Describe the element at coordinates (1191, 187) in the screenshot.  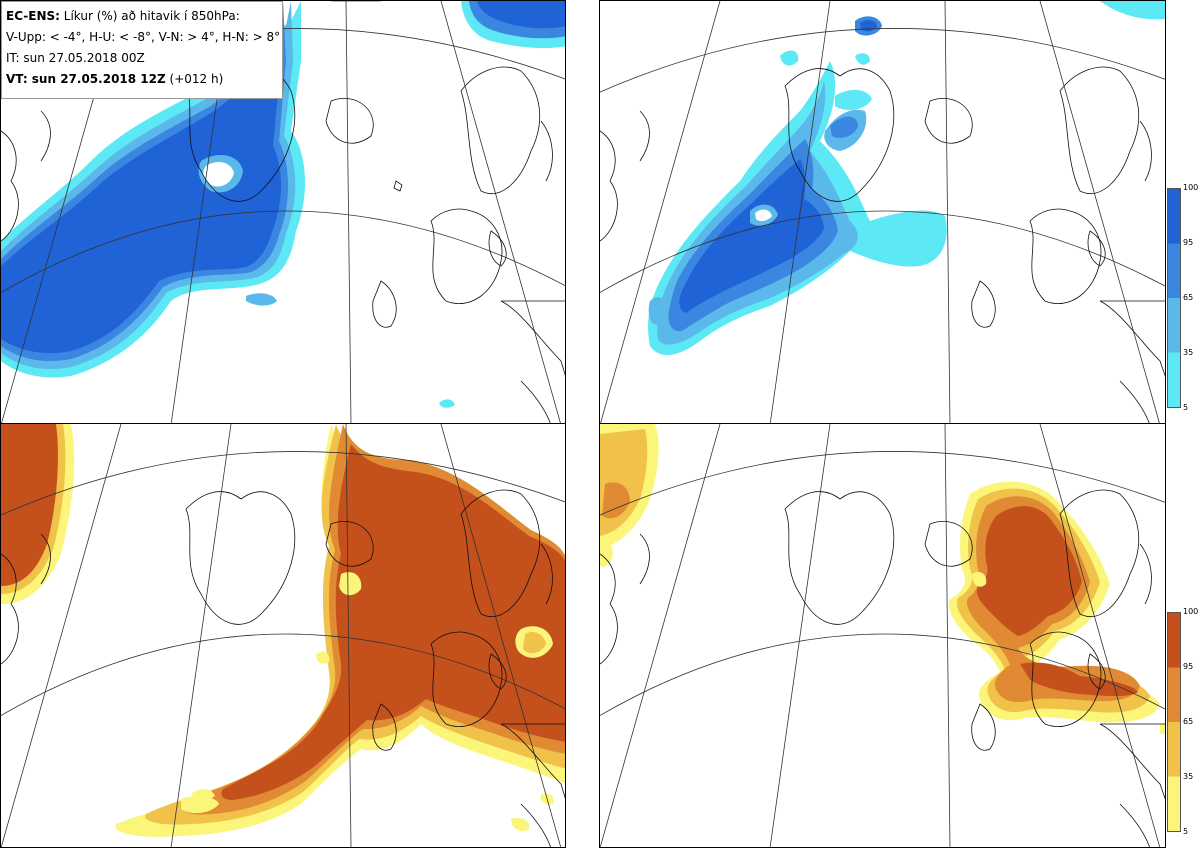
I see `colorbar-cold-tick-100: 100` at that location.